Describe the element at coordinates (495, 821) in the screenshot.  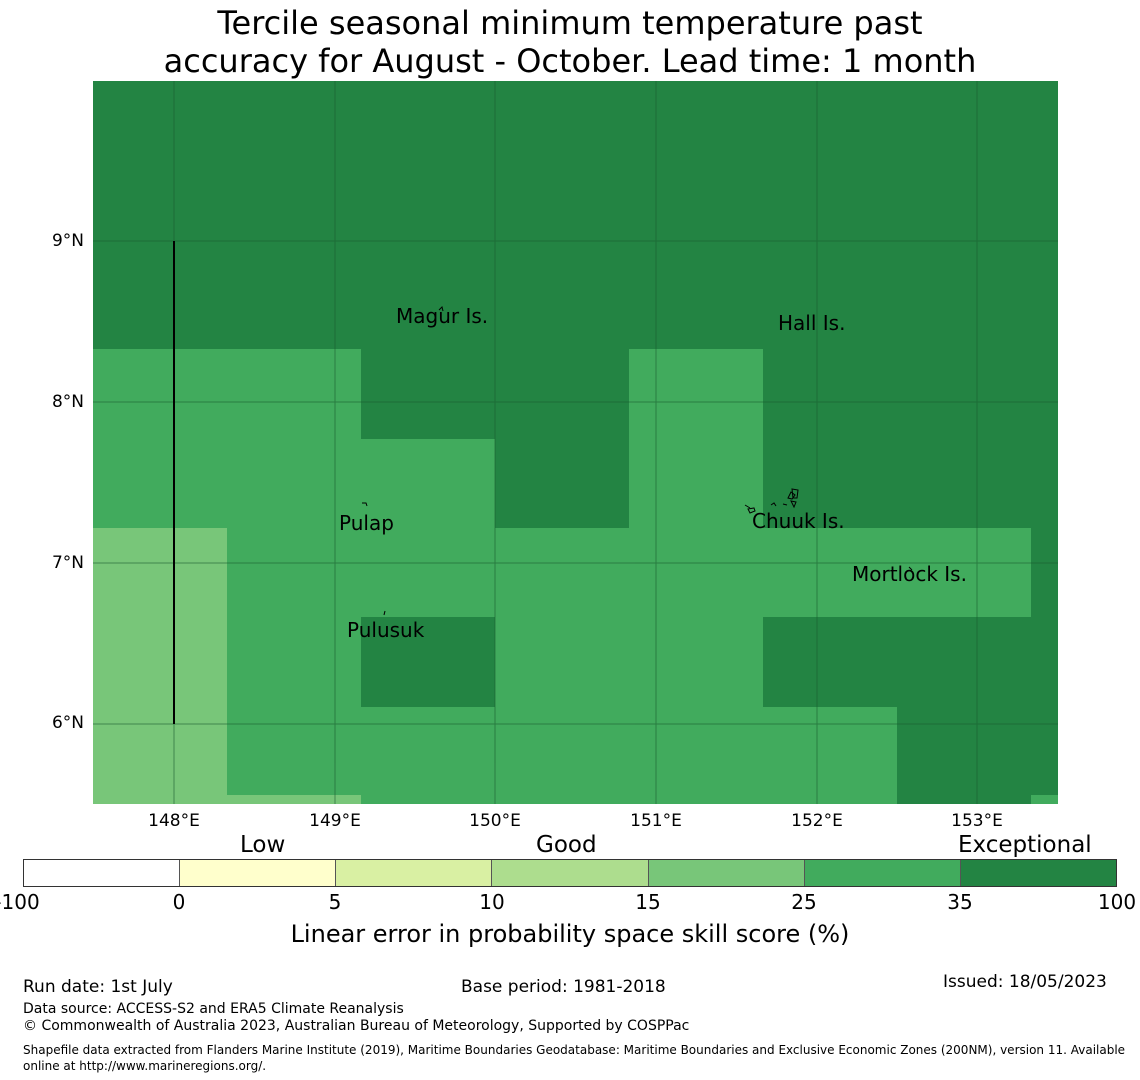
I see `lon-label-150e: 150°E` at that location.